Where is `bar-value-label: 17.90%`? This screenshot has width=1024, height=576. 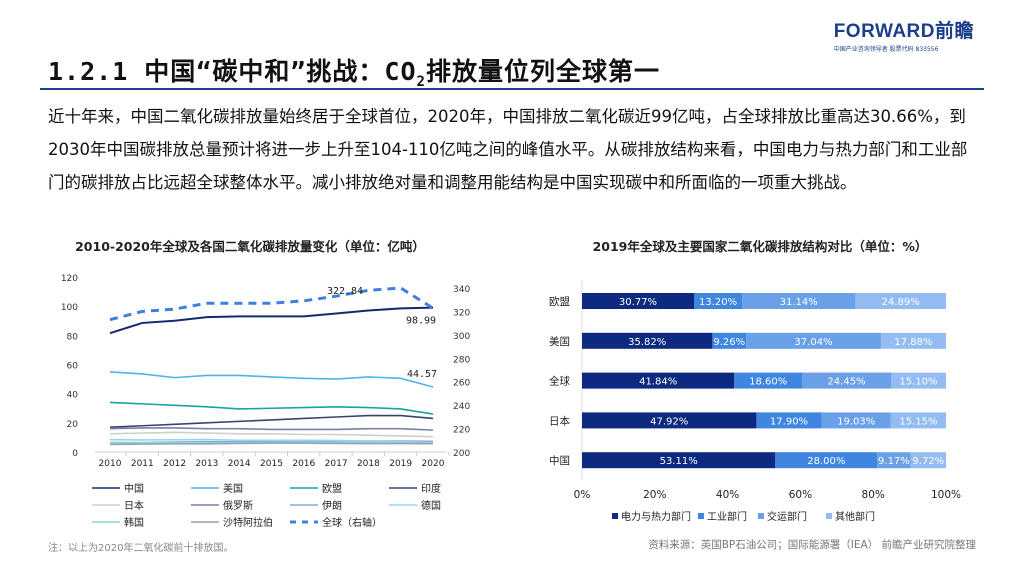 bar-value-label: 17.90% is located at coordinates (789, 421).